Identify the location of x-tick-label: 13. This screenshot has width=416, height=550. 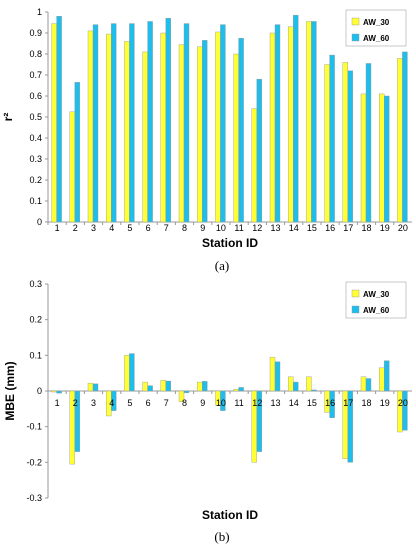
(275, 403).